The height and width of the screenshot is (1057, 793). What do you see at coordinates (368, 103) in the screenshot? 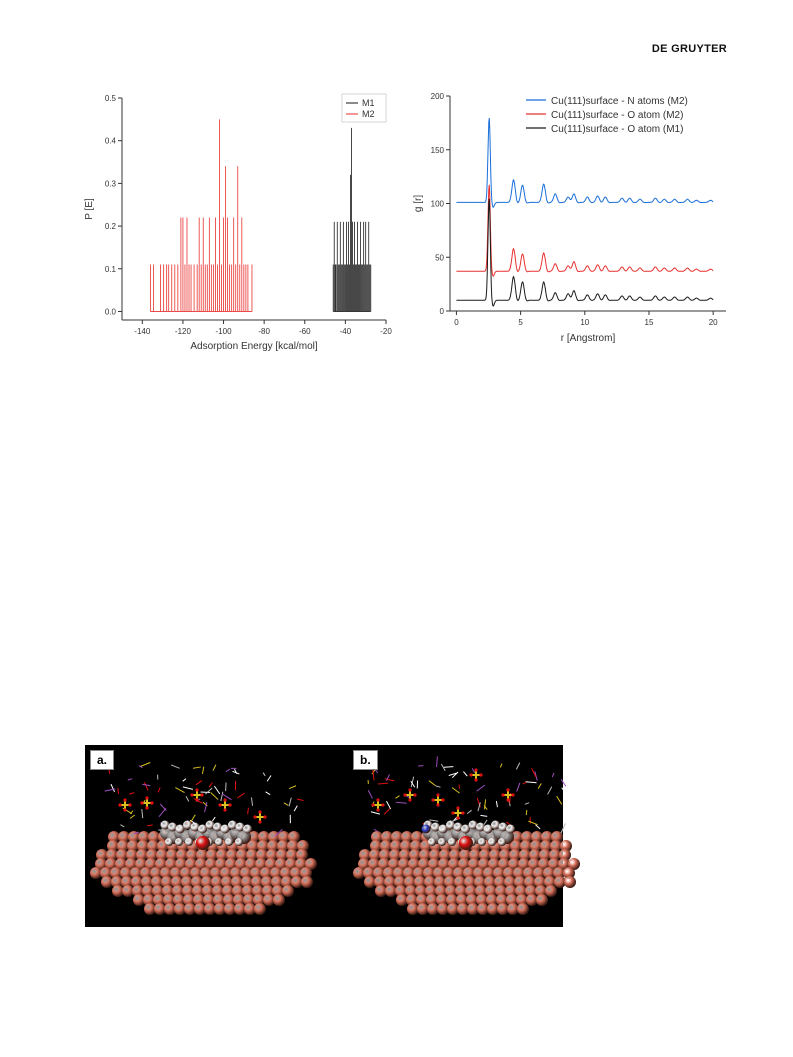
I see `legend-label-M1: M1` at bounding box center [368, 103].